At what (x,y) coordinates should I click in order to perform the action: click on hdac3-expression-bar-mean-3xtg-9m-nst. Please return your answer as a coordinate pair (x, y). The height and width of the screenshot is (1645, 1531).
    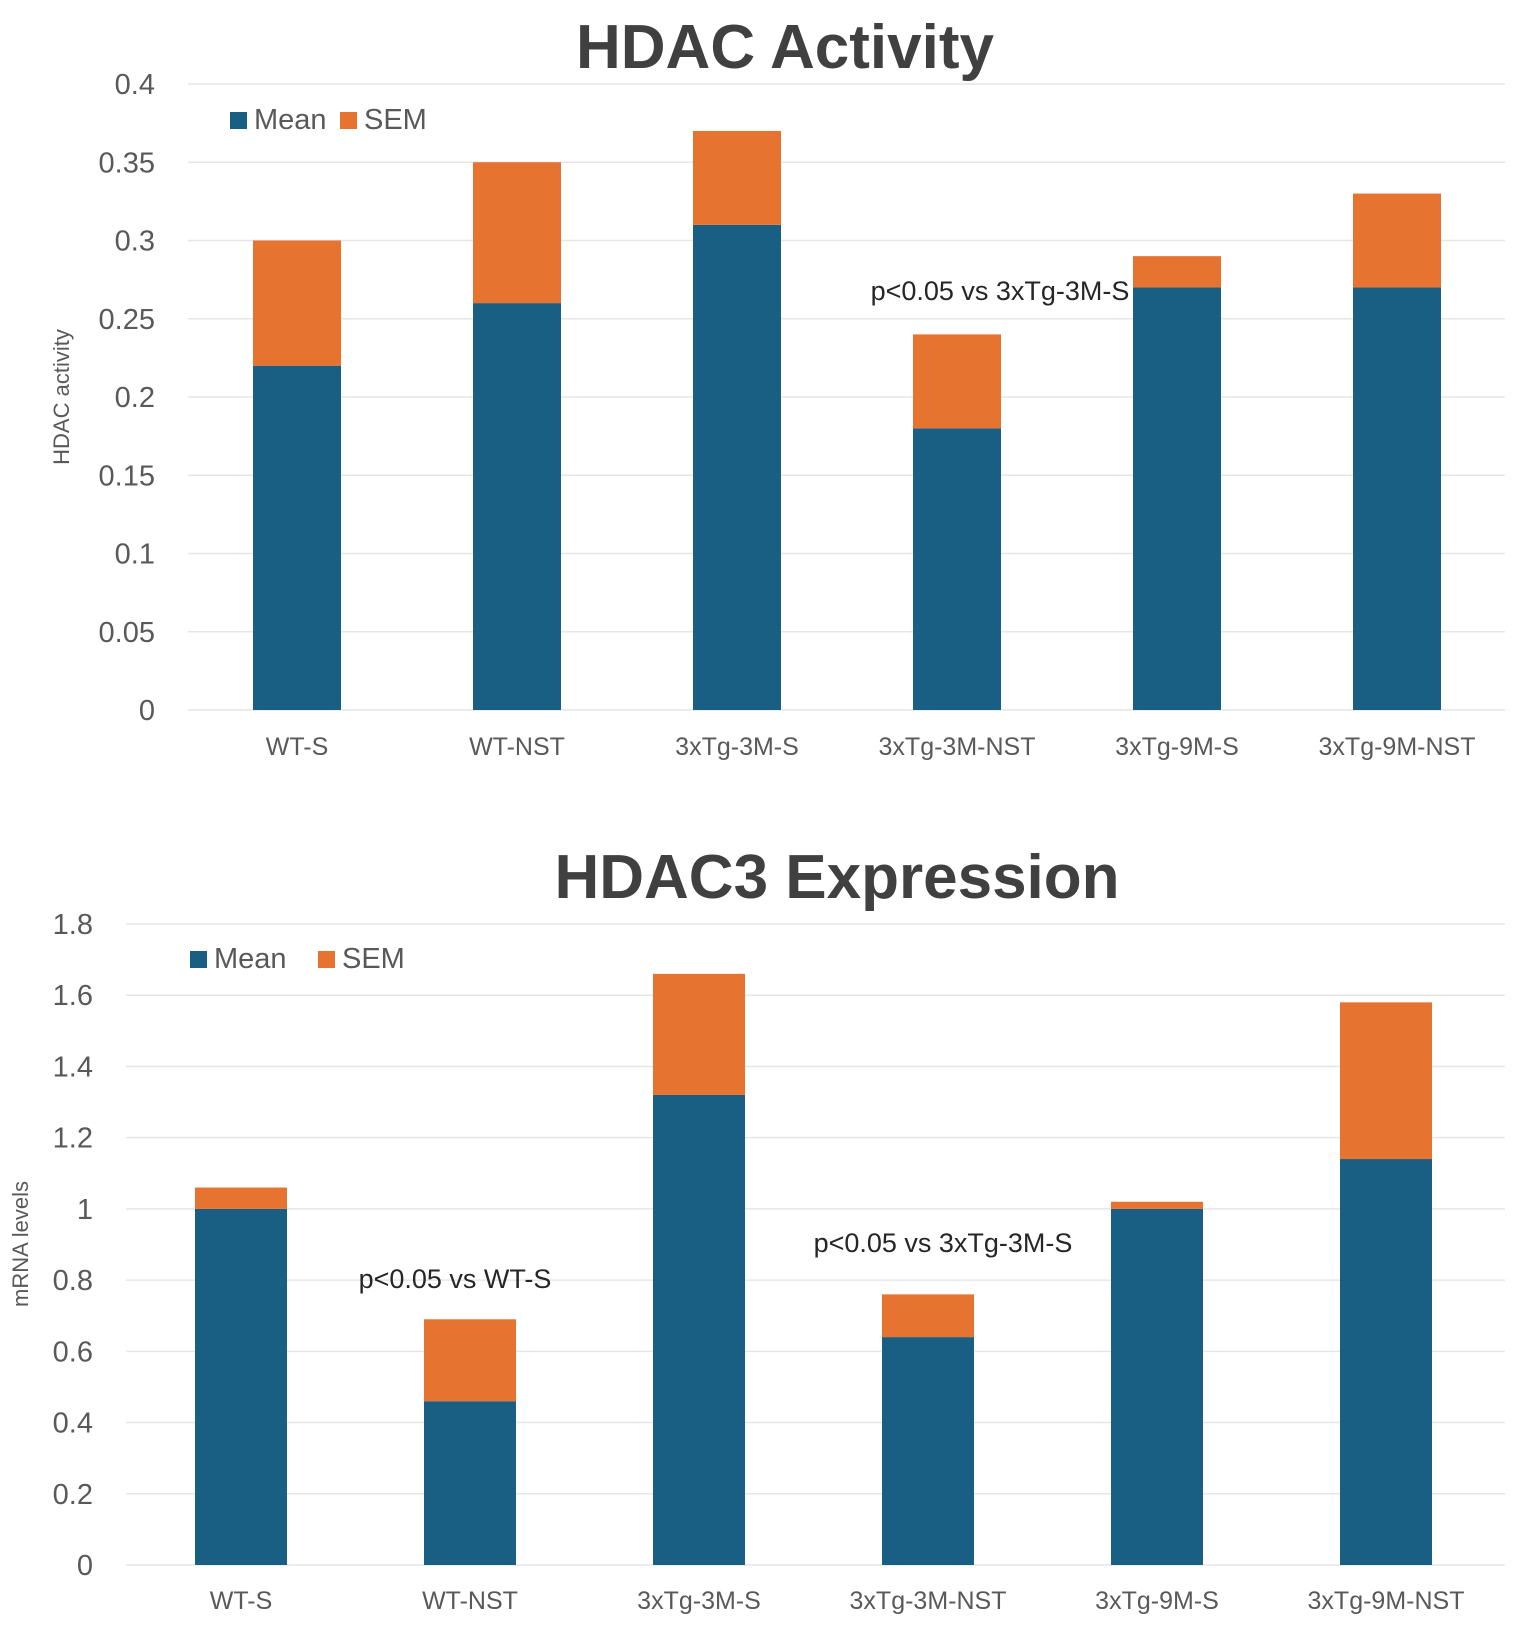
    Looking at the image, I should click on (1386, 1362).